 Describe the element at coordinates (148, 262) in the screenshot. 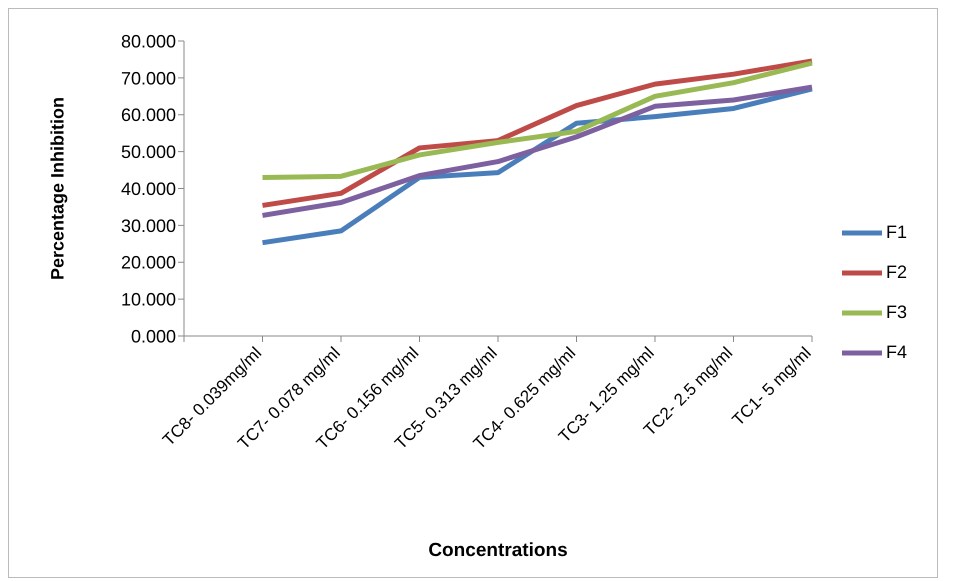

I see `y-tick-label: 20.000` at that location.